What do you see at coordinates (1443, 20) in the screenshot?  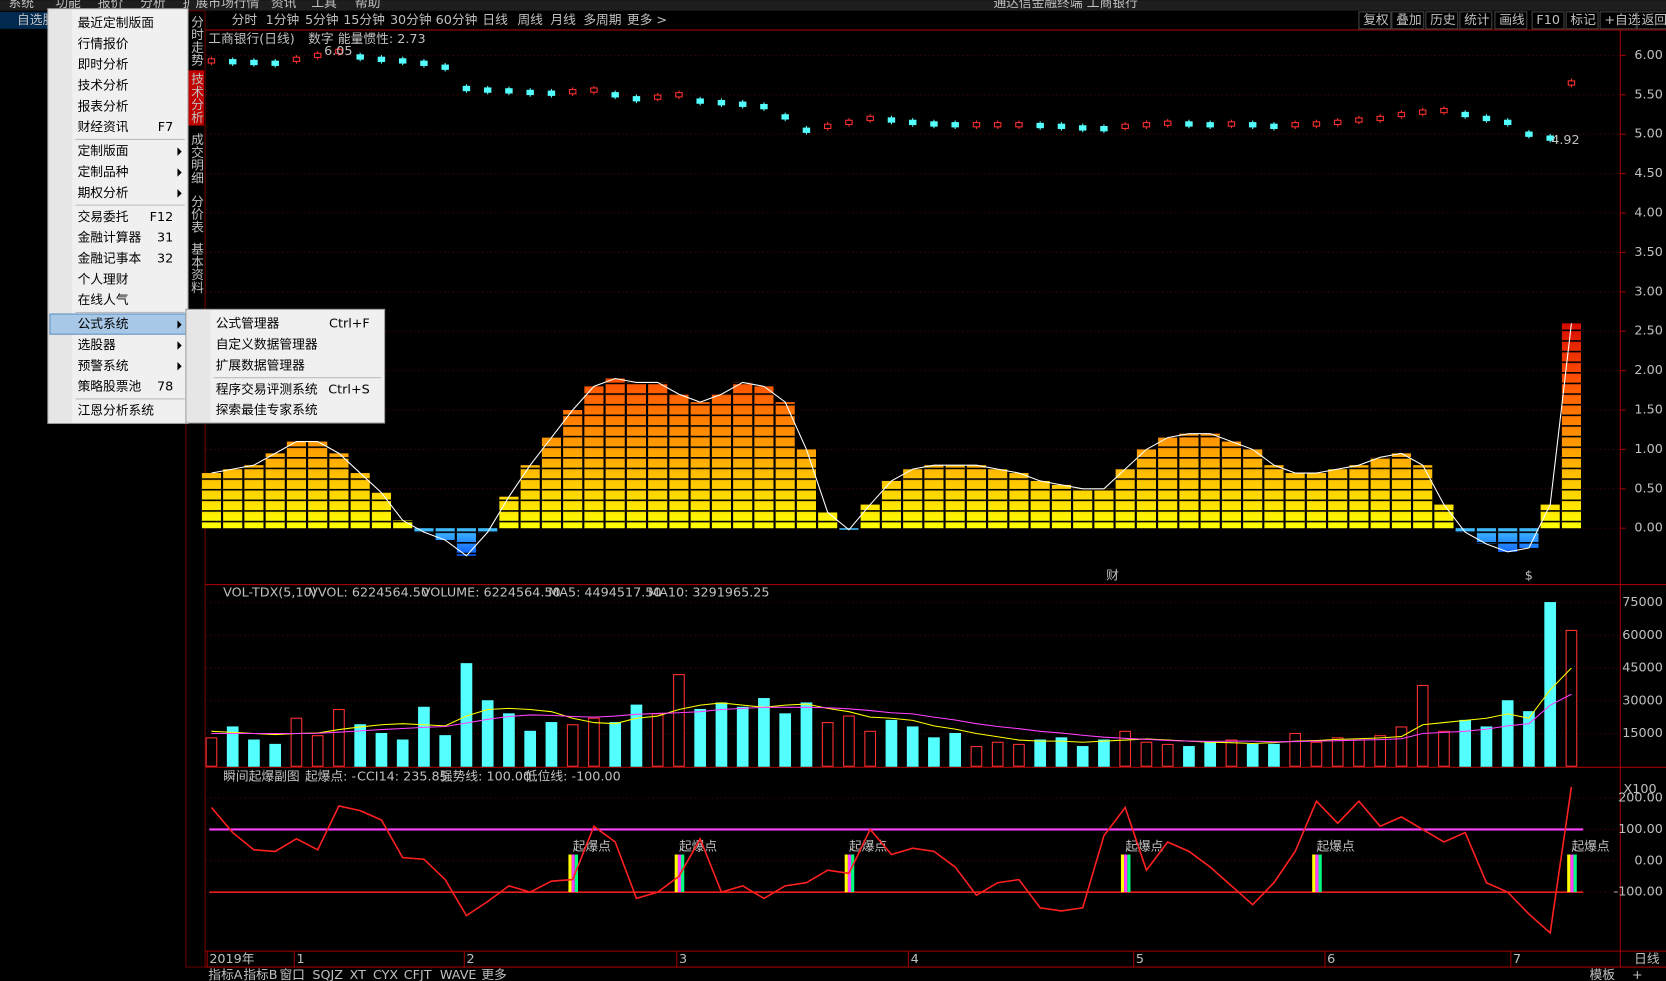 I see `toolbar-button: 历史` at bounding box center [1443, 20].